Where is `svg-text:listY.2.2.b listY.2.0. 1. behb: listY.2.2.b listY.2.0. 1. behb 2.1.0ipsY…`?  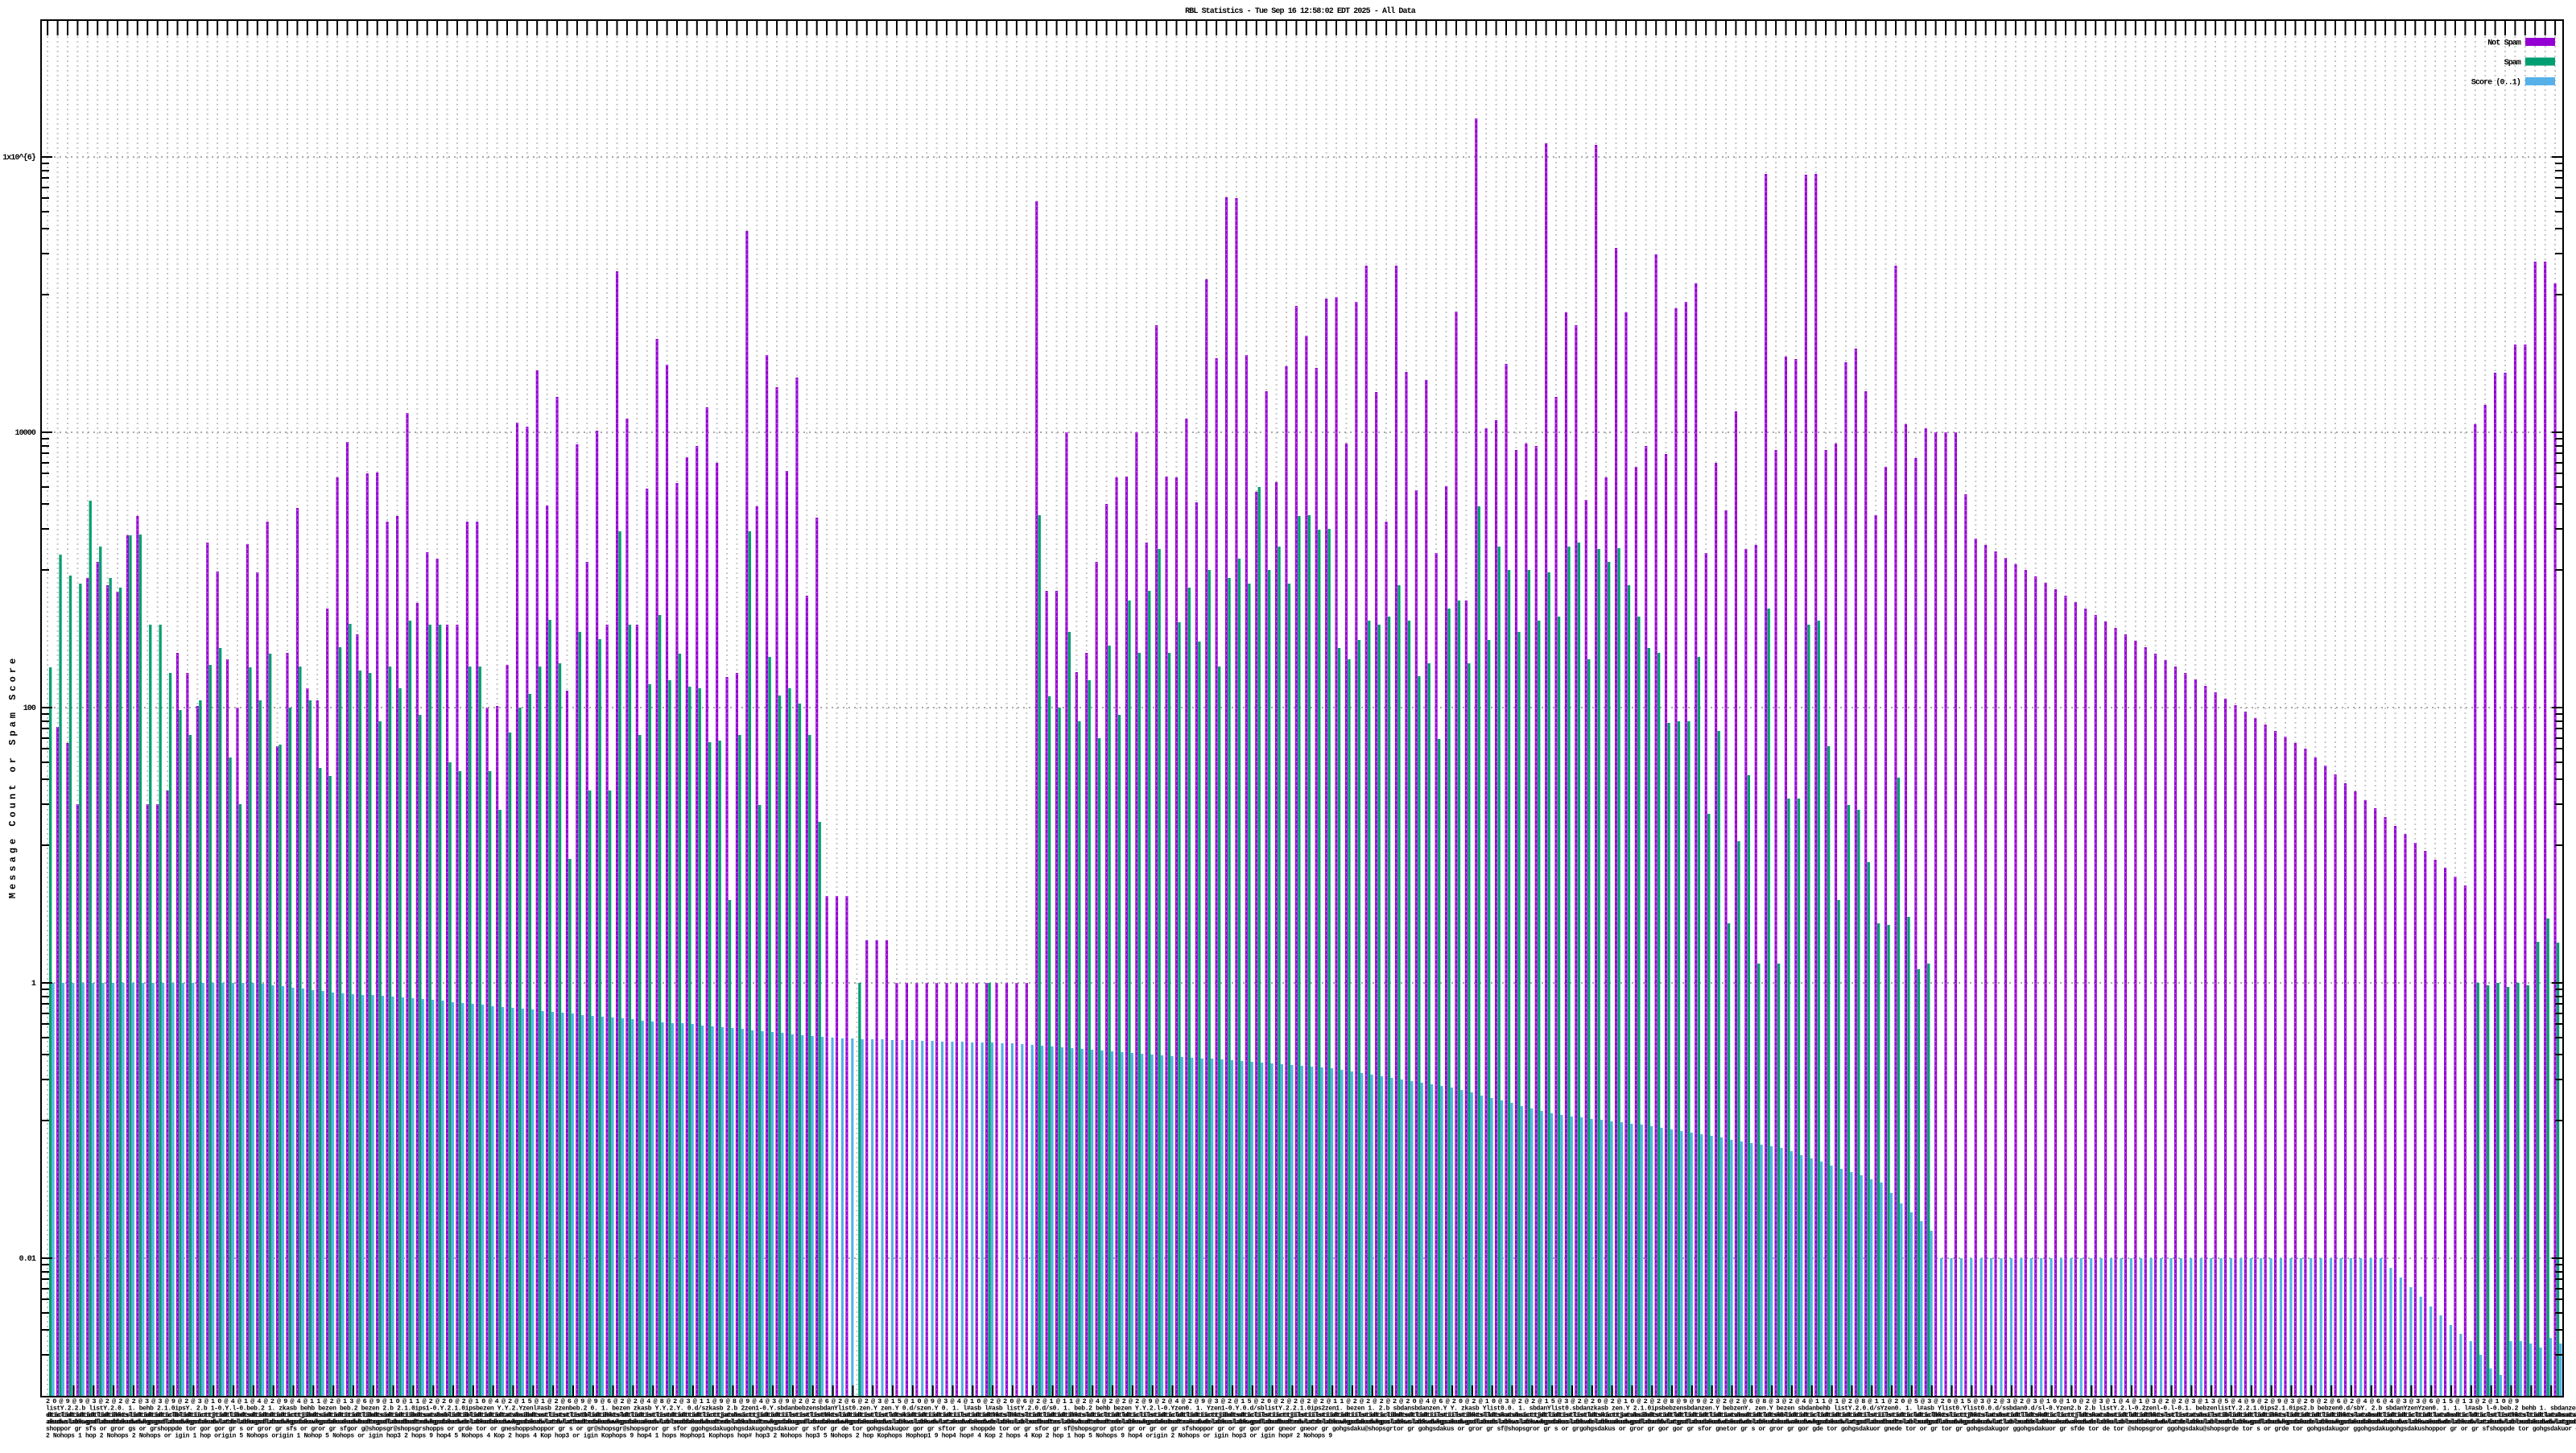
svg-text:listY.2.2.b listY.2.0. 1. behb: listY.2.2.b listY.2.0. 1. behb 2.1.0ipsY… is located at coordinates (1311, 1409).